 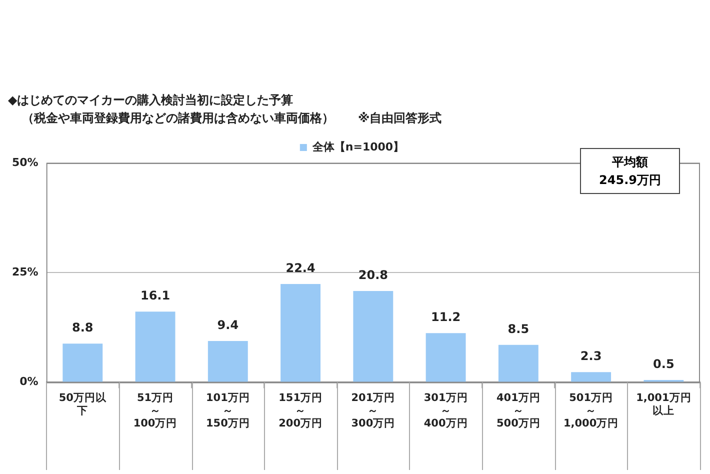 I want to click on data-label: 8.5, so click(x=519, y=329).